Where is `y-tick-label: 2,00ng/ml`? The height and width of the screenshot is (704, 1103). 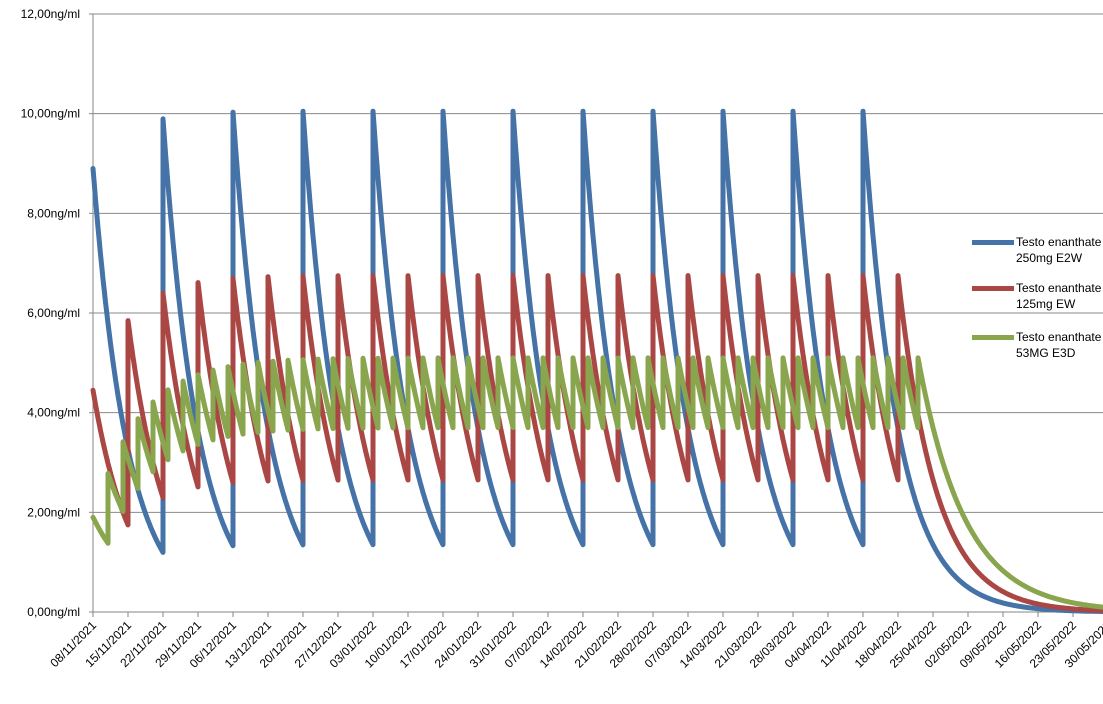 y-tick-label: 2,00ng/ml is located at coordinates (53, 512).